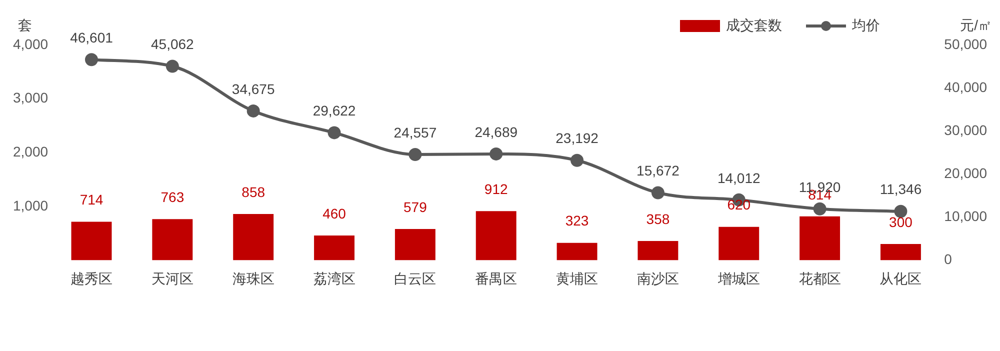 The height and width of the screenshot is (351, 1000). What do you see at coordinates (172, 44) in the screenshot?
I see `data-label: 45,062` at bounding box center [172, 44].